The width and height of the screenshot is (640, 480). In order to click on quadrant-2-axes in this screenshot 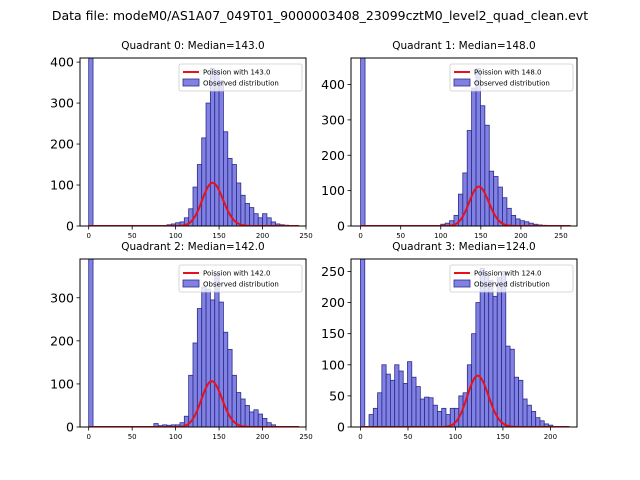, I will do `click(193, 343)`.